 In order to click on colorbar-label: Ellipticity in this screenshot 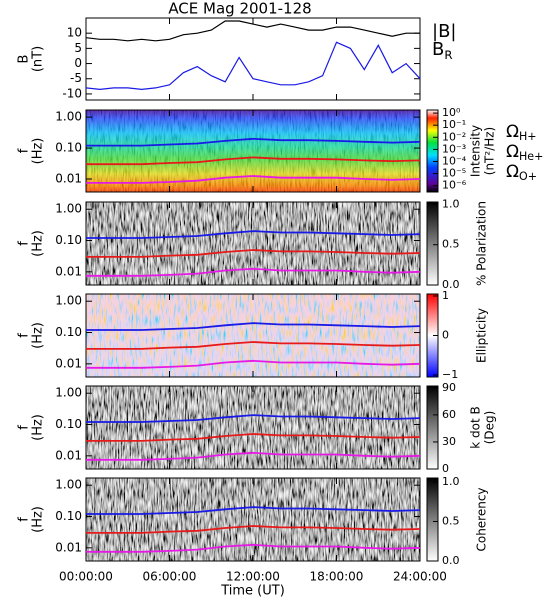, I will do `click(482, 335)`.